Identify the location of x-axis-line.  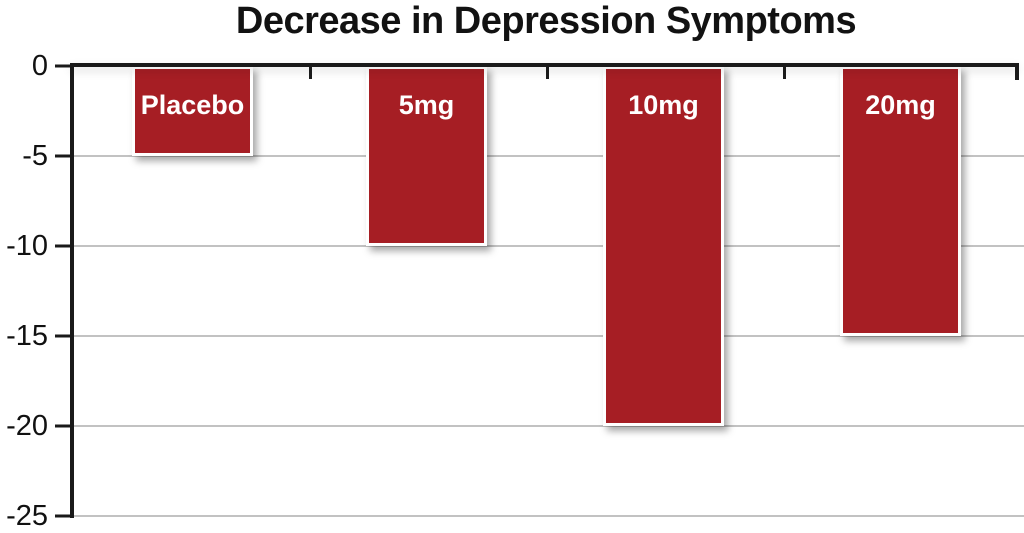
(544, 65).